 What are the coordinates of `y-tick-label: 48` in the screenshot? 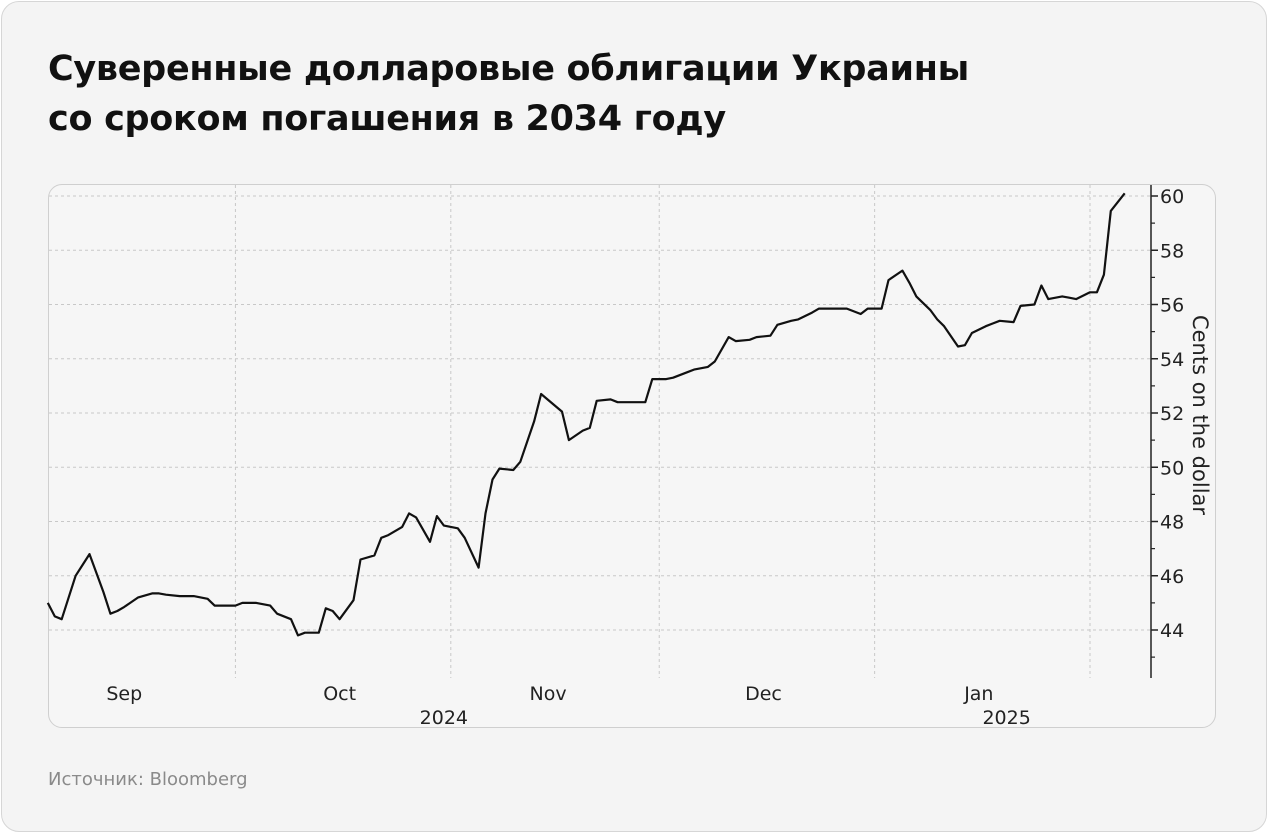 It's located at (1172, 523).